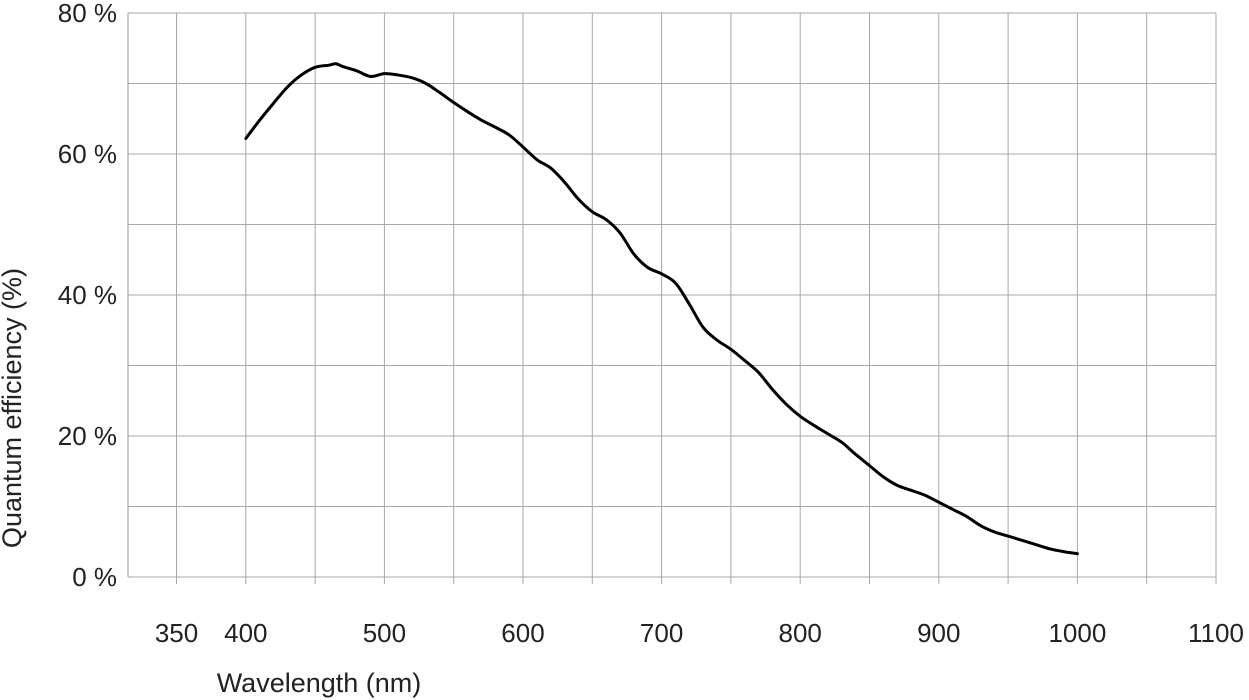  What do you see at coordinates (800, 633) in the screenshot?
I see `x-tick-label: 800` at bounding box center [800, 633].